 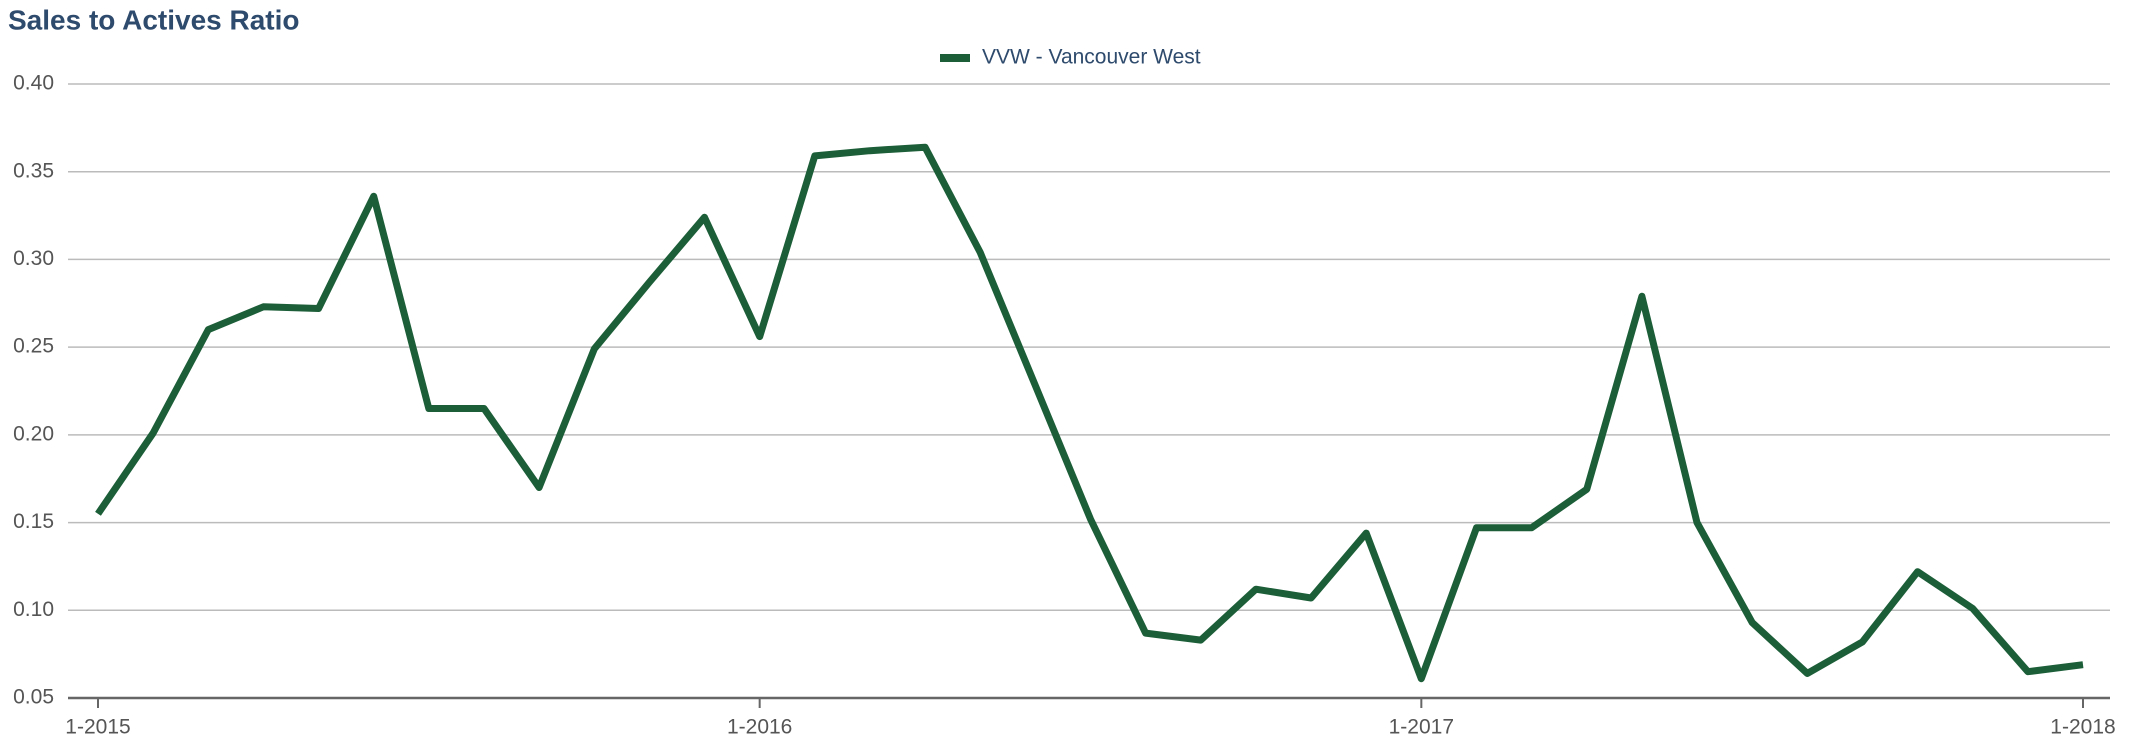 I want to click on y-tick-label: 0.40, so click(x=33, y=83).